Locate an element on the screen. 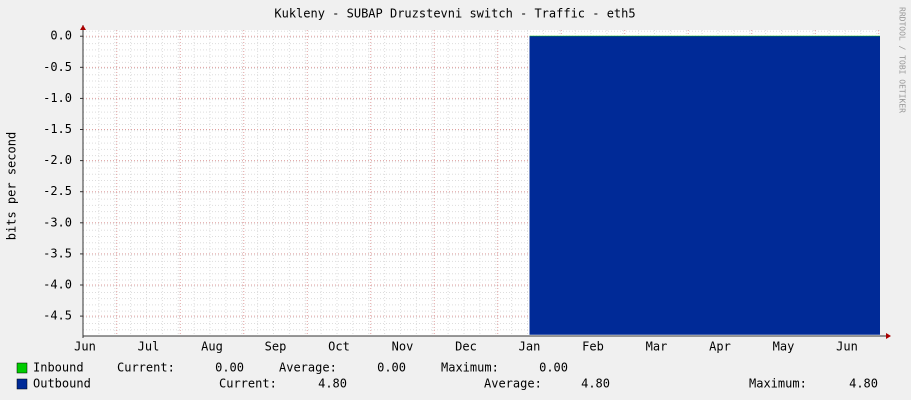 The width and height of the screenshot is (911, 400). y-tick-label: -2.5 is located at coordinates (57, 191).